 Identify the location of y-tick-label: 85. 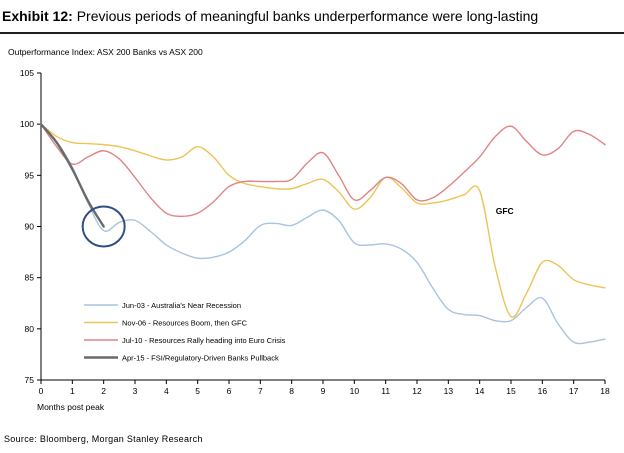
(30, 278).